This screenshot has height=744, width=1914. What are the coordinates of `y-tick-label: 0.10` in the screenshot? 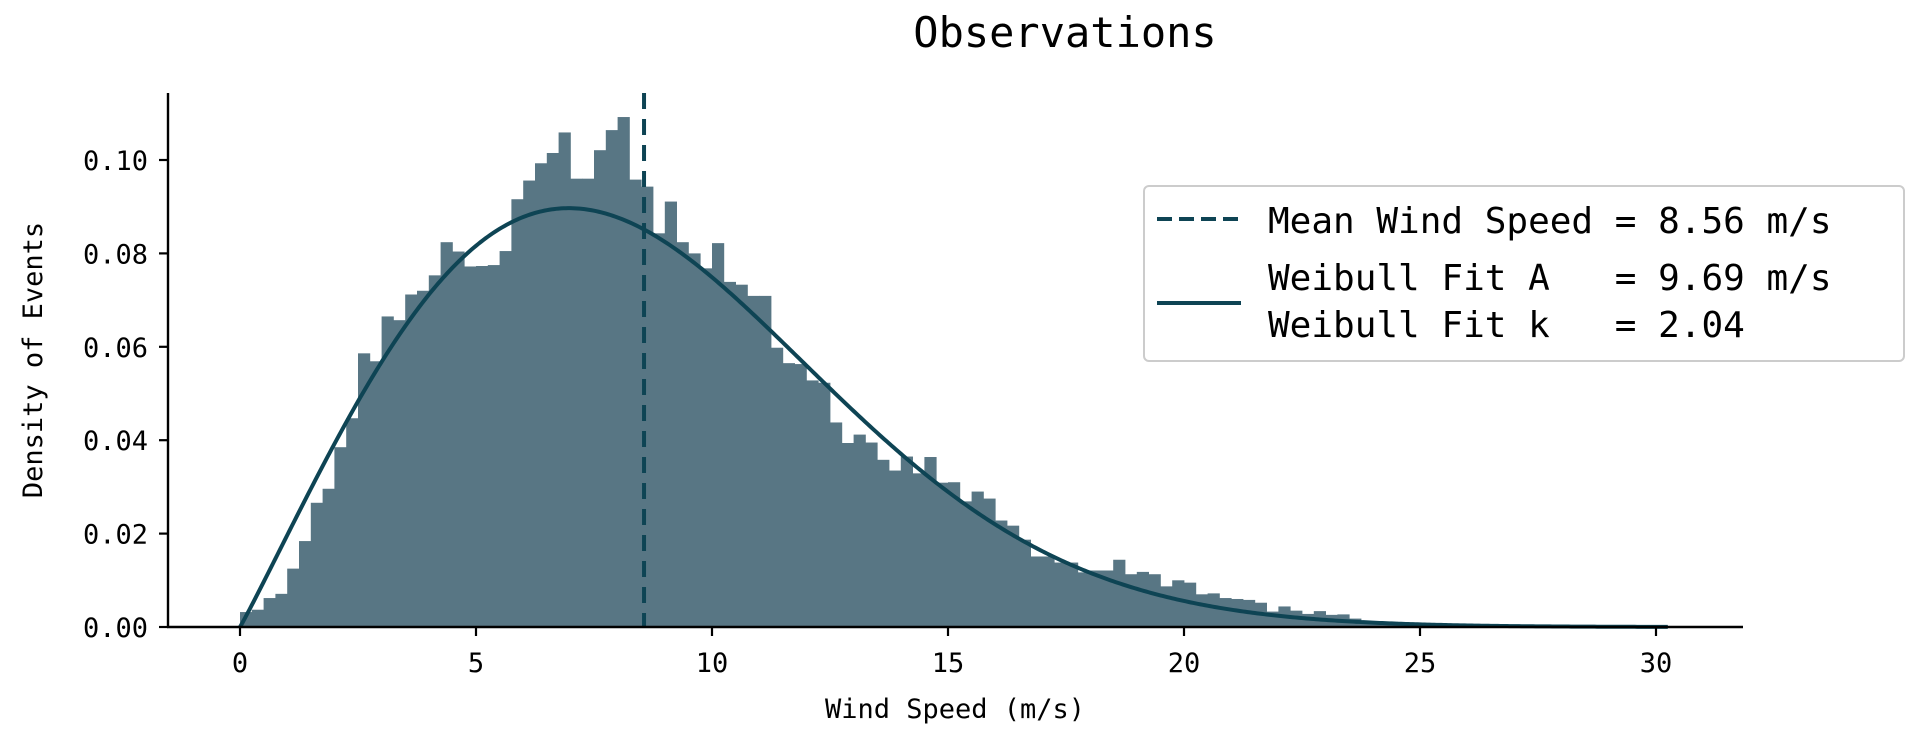 It's located at (115, 161).